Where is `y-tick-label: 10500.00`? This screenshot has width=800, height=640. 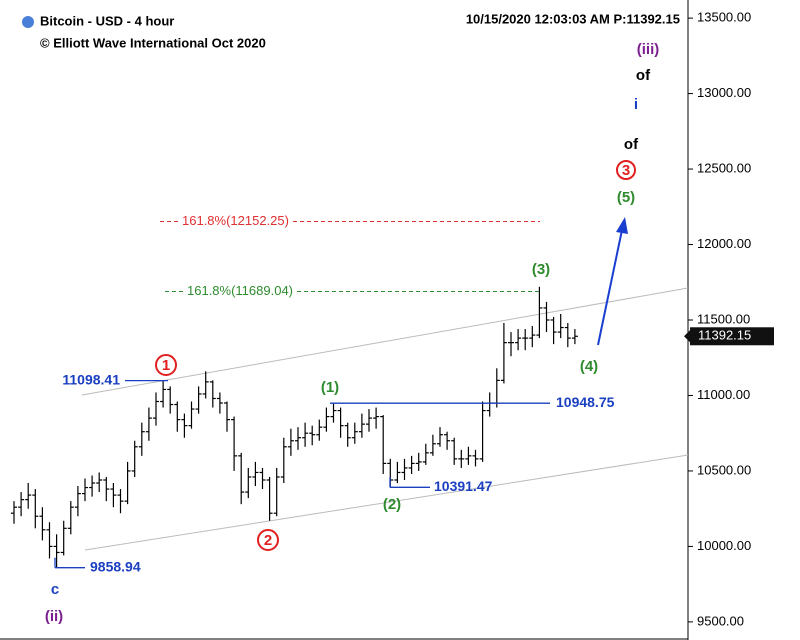
y-tick-label: 10500.00 is located at coordinates (724, 469).